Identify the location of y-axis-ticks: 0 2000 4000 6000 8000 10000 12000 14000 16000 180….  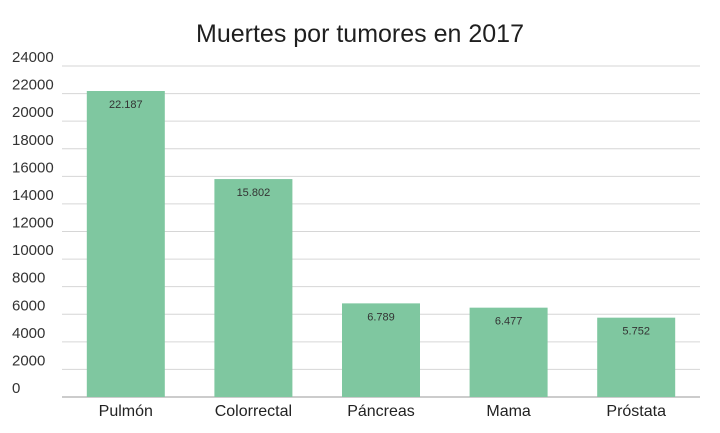
(33, 223).